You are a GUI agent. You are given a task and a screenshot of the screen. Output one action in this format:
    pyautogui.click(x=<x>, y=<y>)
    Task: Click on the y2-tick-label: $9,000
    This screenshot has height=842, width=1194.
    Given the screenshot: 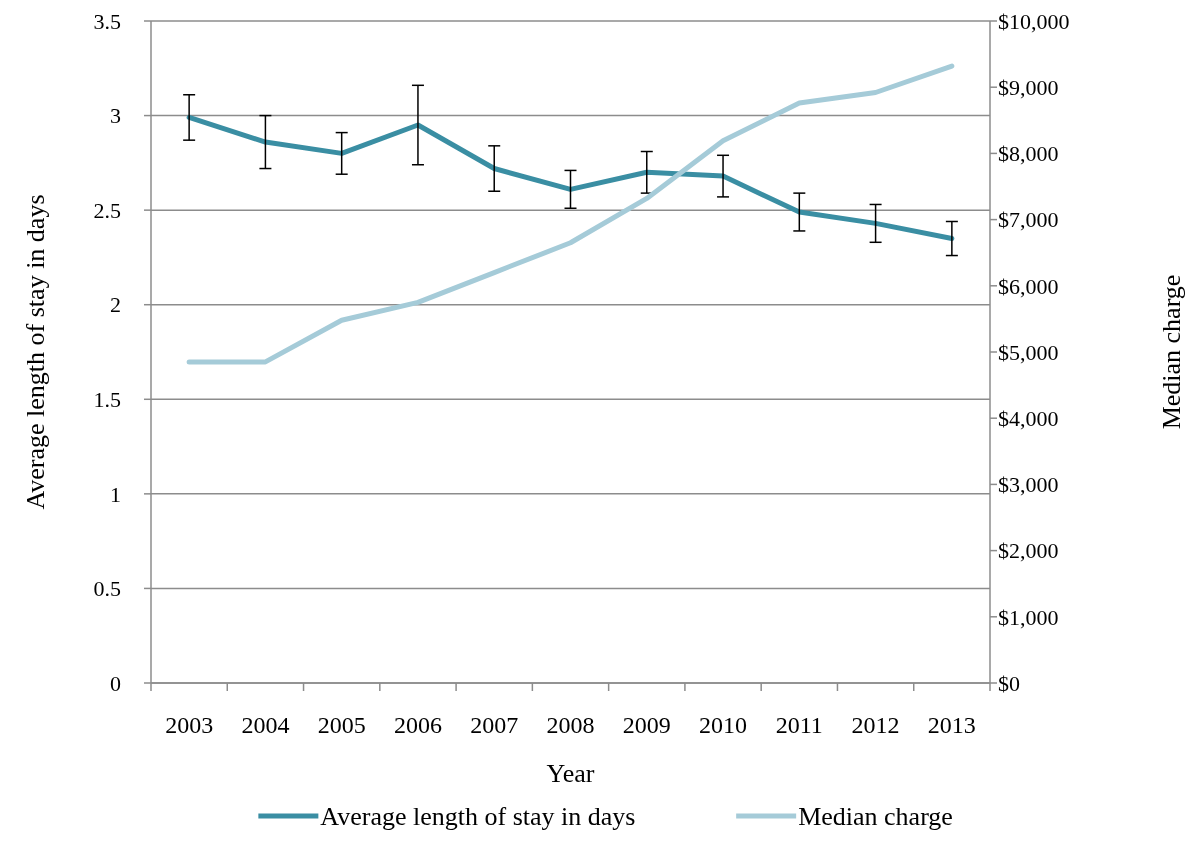 What is the action you would take?
    pyautogui.click(x=1028, y=87)
    